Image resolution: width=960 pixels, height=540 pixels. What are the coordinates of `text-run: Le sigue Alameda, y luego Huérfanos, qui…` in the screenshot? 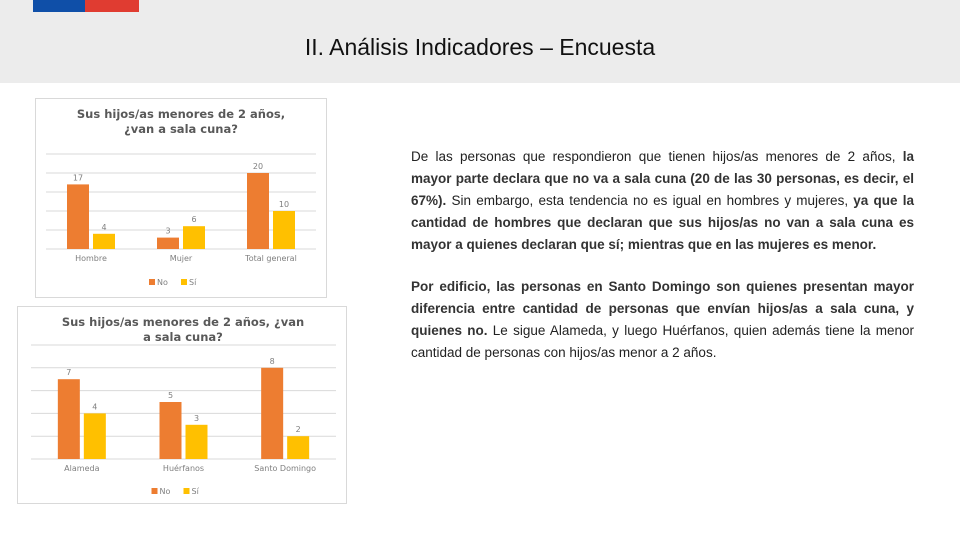 It's located at (662, 341).